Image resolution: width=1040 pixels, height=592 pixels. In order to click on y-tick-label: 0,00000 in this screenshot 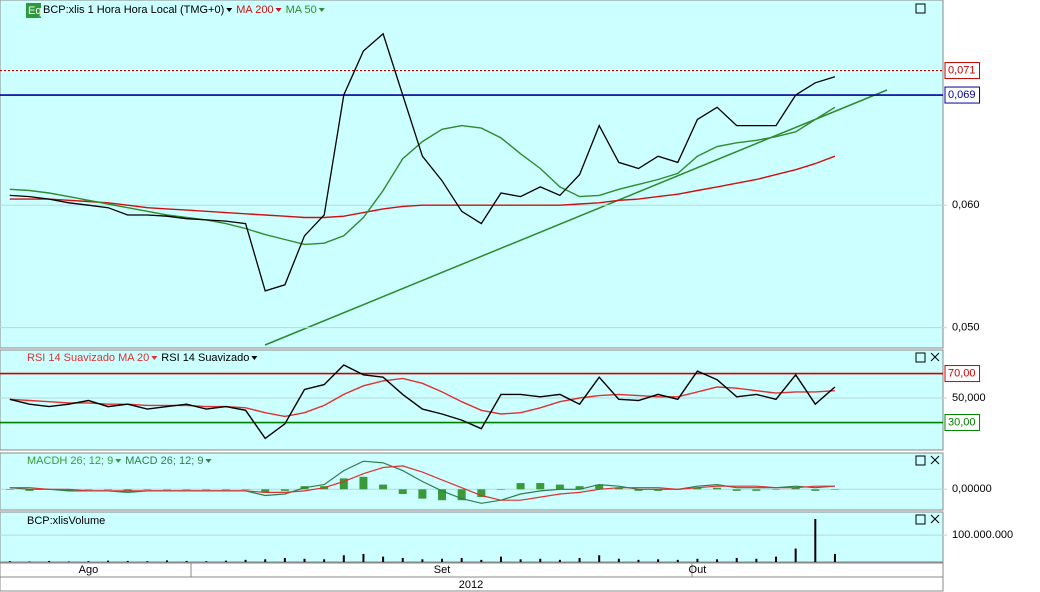, I will do `click(972, 489)`.